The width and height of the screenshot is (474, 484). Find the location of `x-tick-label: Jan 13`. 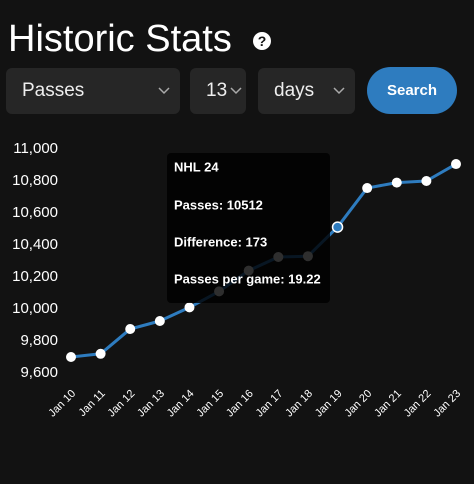

x-tick-label: Jan 13 is located at coordinates (151, 404).